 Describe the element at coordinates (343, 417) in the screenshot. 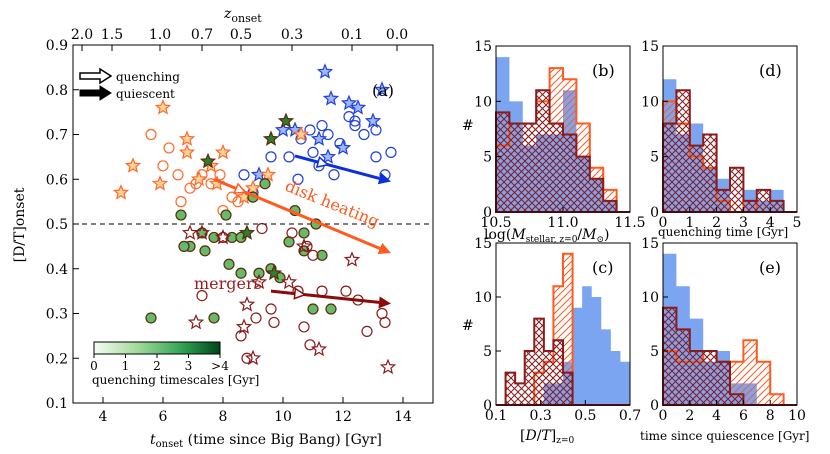

I see `x-tick-label: 12` at that location.